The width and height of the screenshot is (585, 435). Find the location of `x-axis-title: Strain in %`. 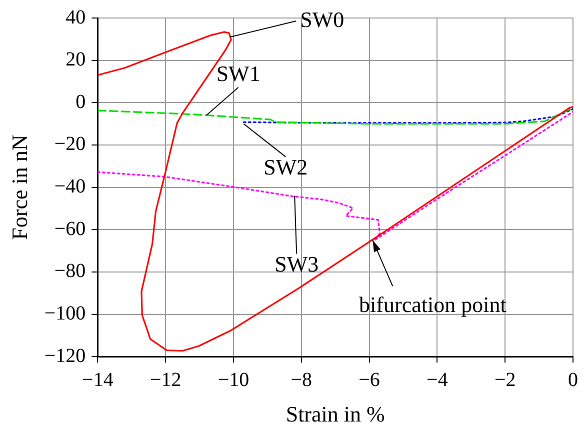

x-axis-title: Strain in % is located at coordinates (335, 414).